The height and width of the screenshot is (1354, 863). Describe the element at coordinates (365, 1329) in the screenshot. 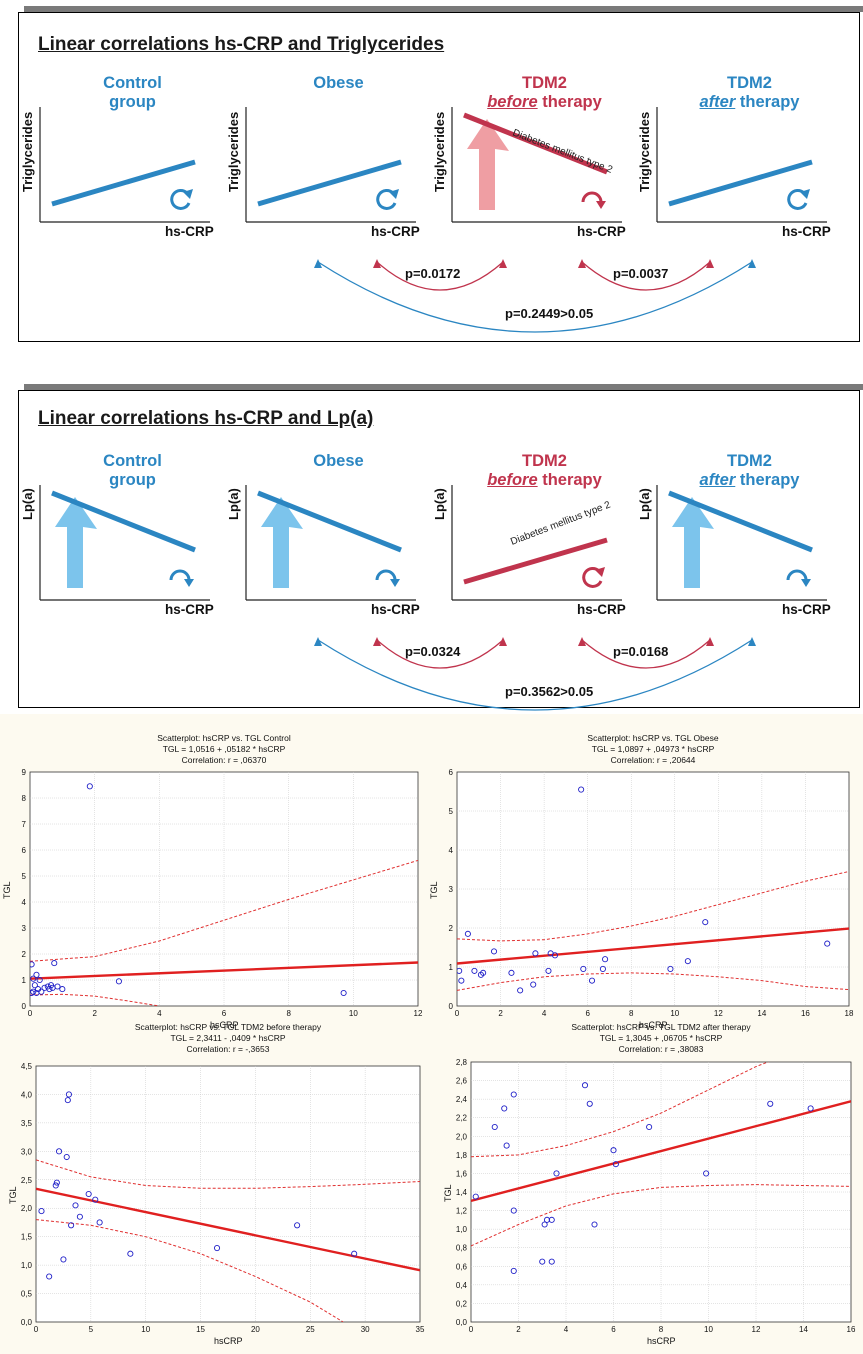

I see `x-tick-label: 30` at that location.